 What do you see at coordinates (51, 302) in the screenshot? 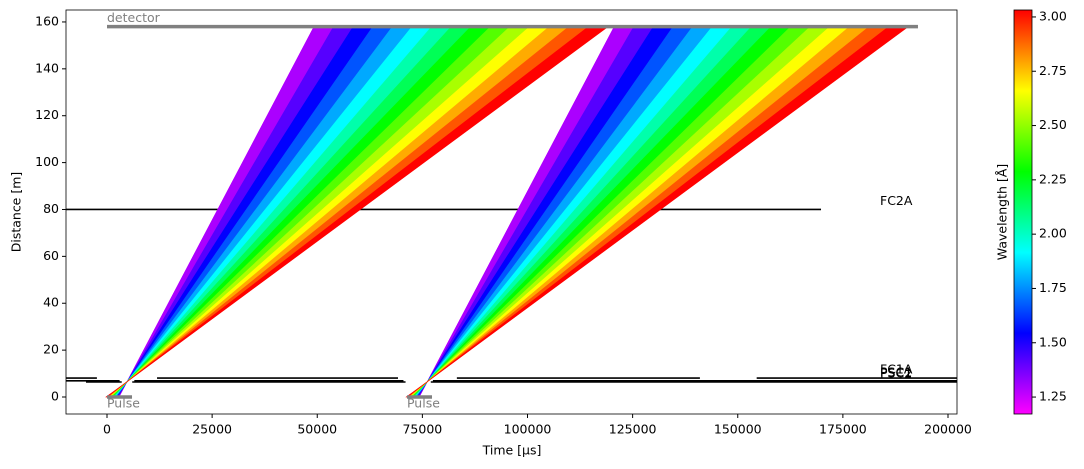
I see `y-tick-label: 40` at bounding box center [51, 302].